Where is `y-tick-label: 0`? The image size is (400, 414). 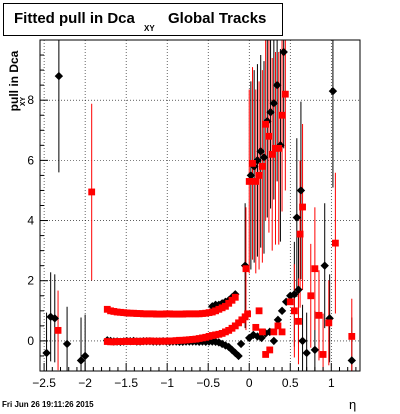
y-tick-label: 0 is located at coordinates (30, 341).